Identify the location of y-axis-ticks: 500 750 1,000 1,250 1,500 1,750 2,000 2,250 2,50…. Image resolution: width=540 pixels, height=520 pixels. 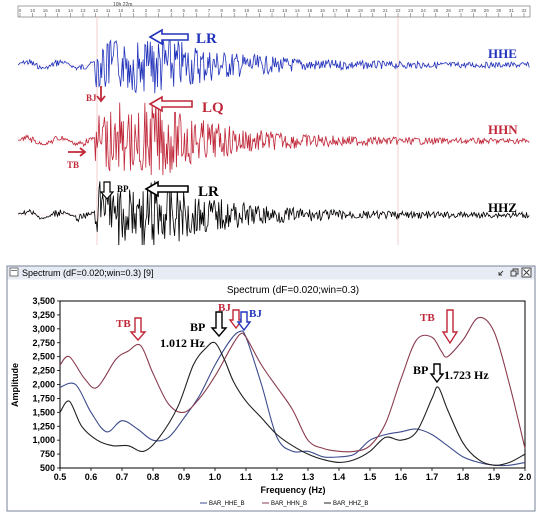
(46, 384).